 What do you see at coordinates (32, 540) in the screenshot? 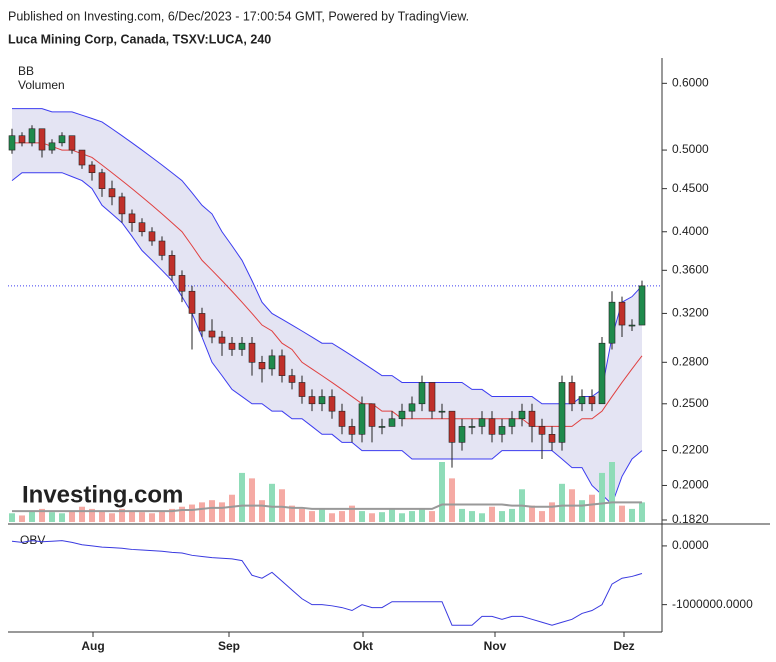
I see `obv-label: OBV` at bounding box center [32, 540].